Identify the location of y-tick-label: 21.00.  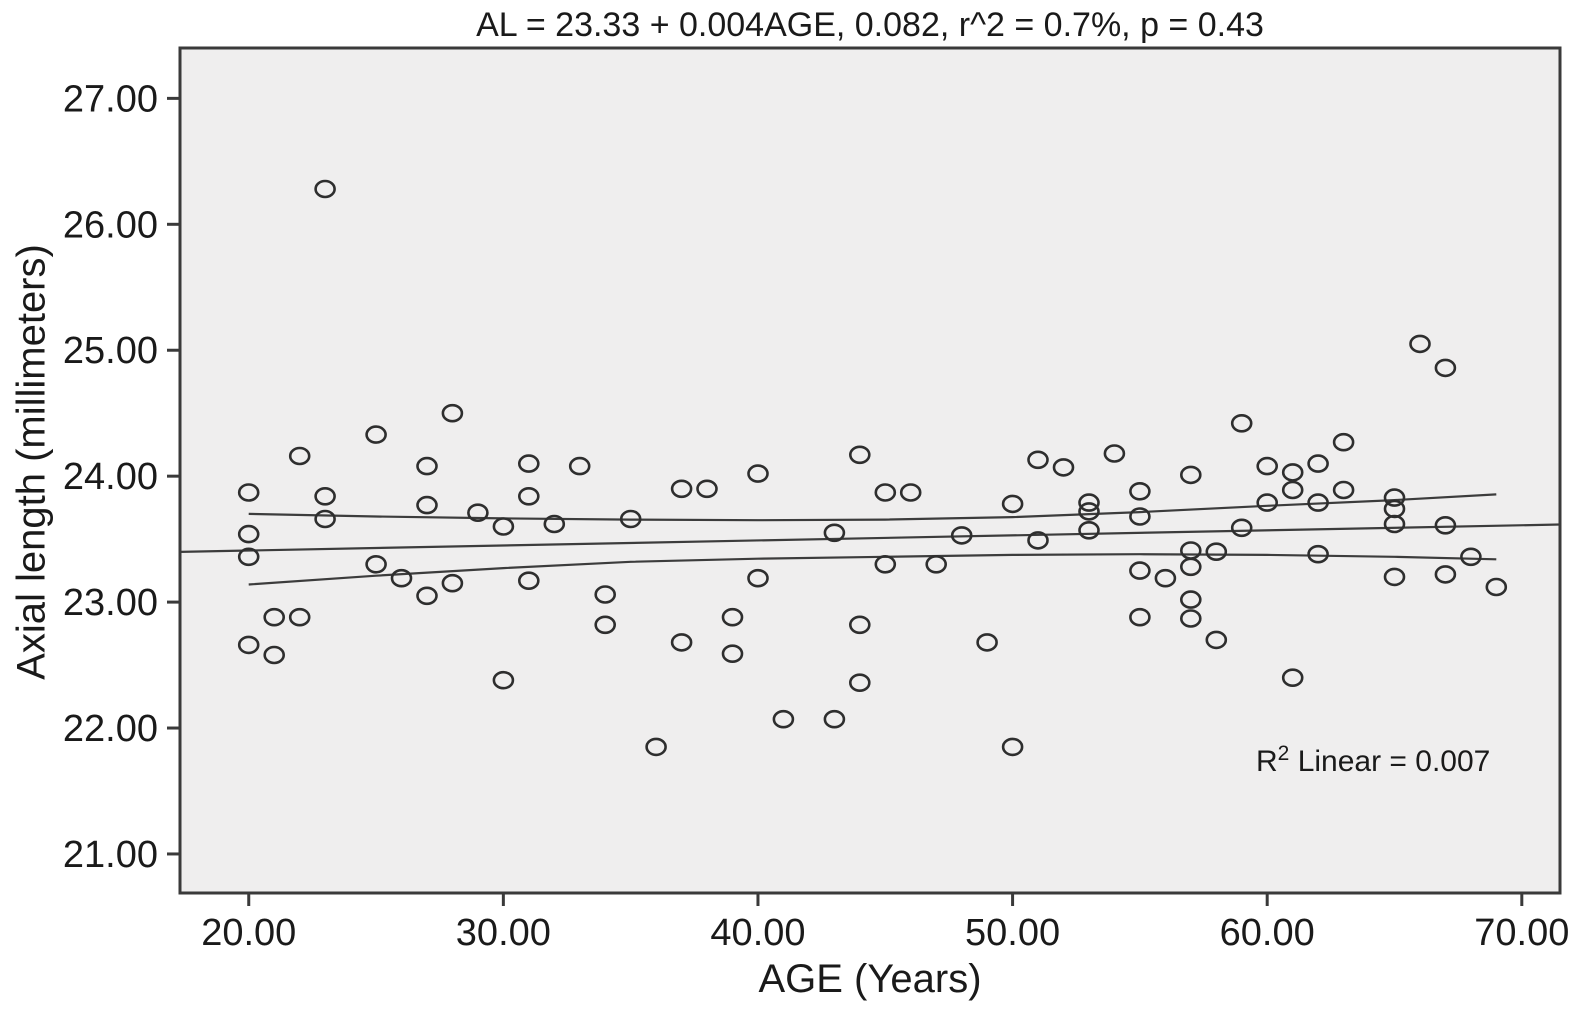
(110, 855).